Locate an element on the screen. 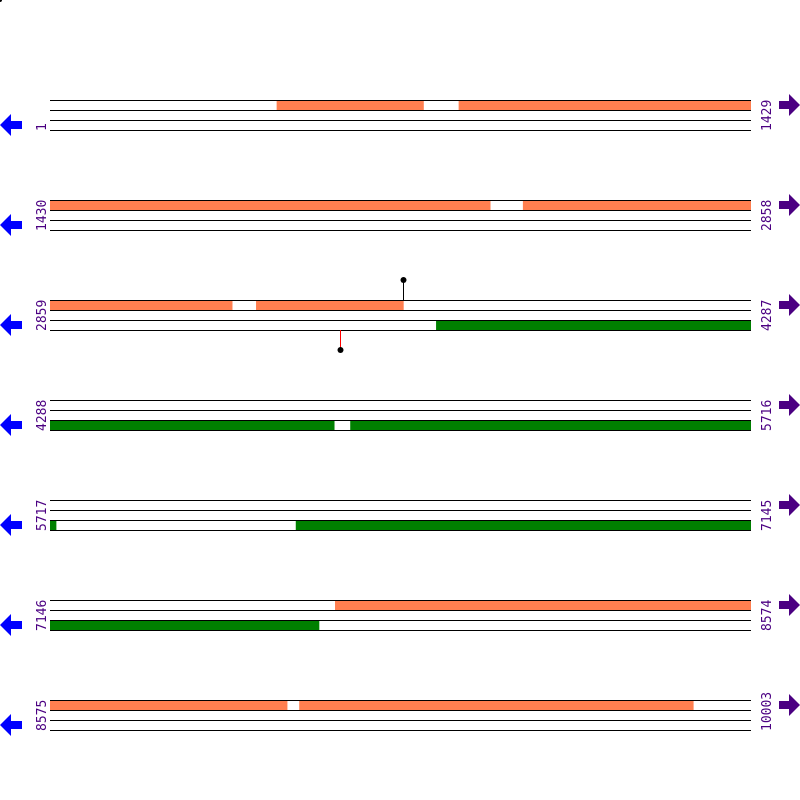 This screenshot has height=800, width=800. map-row-3: 2859 4287 is located at coordinates (400, 315).